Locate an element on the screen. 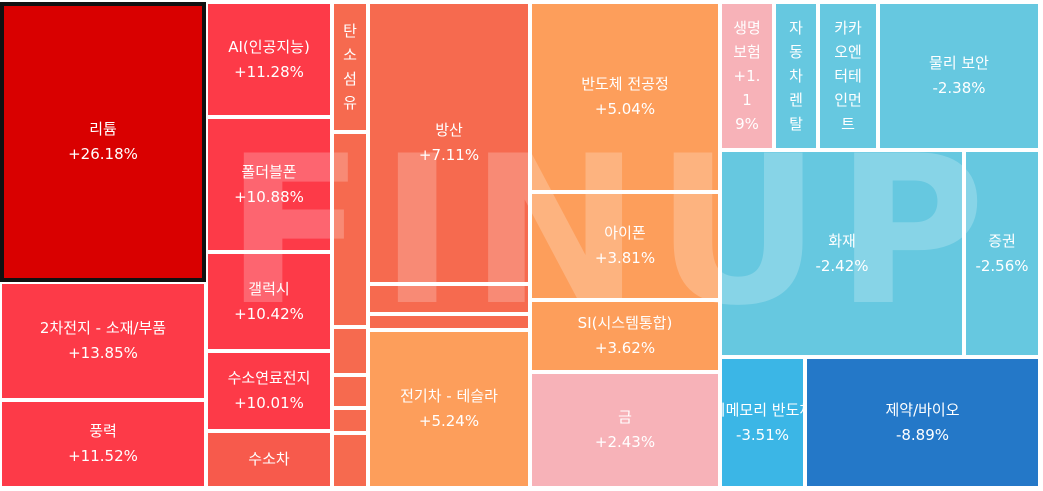 The width and height of the screenshot is (1043, 491). cell-change: +26.18% is located at coordinates (103, 154).